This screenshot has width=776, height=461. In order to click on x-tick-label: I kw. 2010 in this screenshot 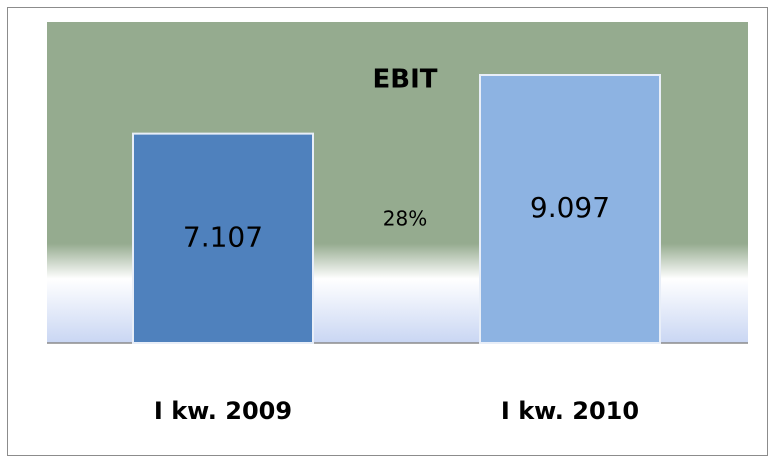, I will do `click(570, 411)`.